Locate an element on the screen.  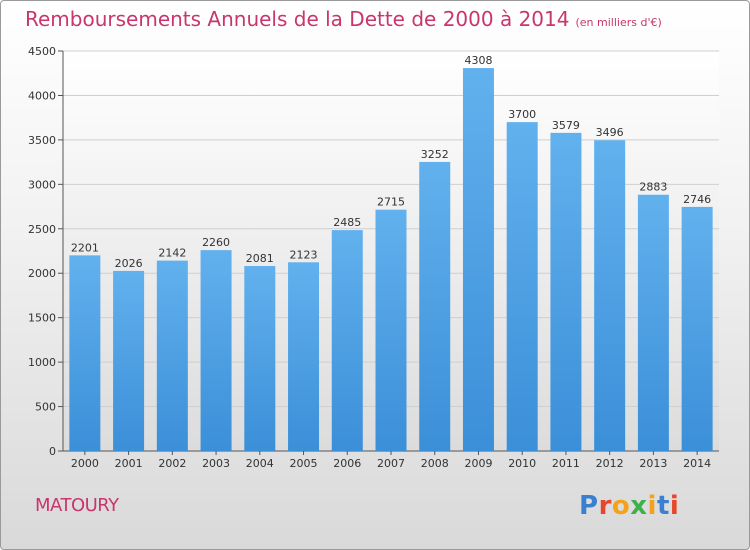
logo-letter: o is located at coordinates (621, 506).